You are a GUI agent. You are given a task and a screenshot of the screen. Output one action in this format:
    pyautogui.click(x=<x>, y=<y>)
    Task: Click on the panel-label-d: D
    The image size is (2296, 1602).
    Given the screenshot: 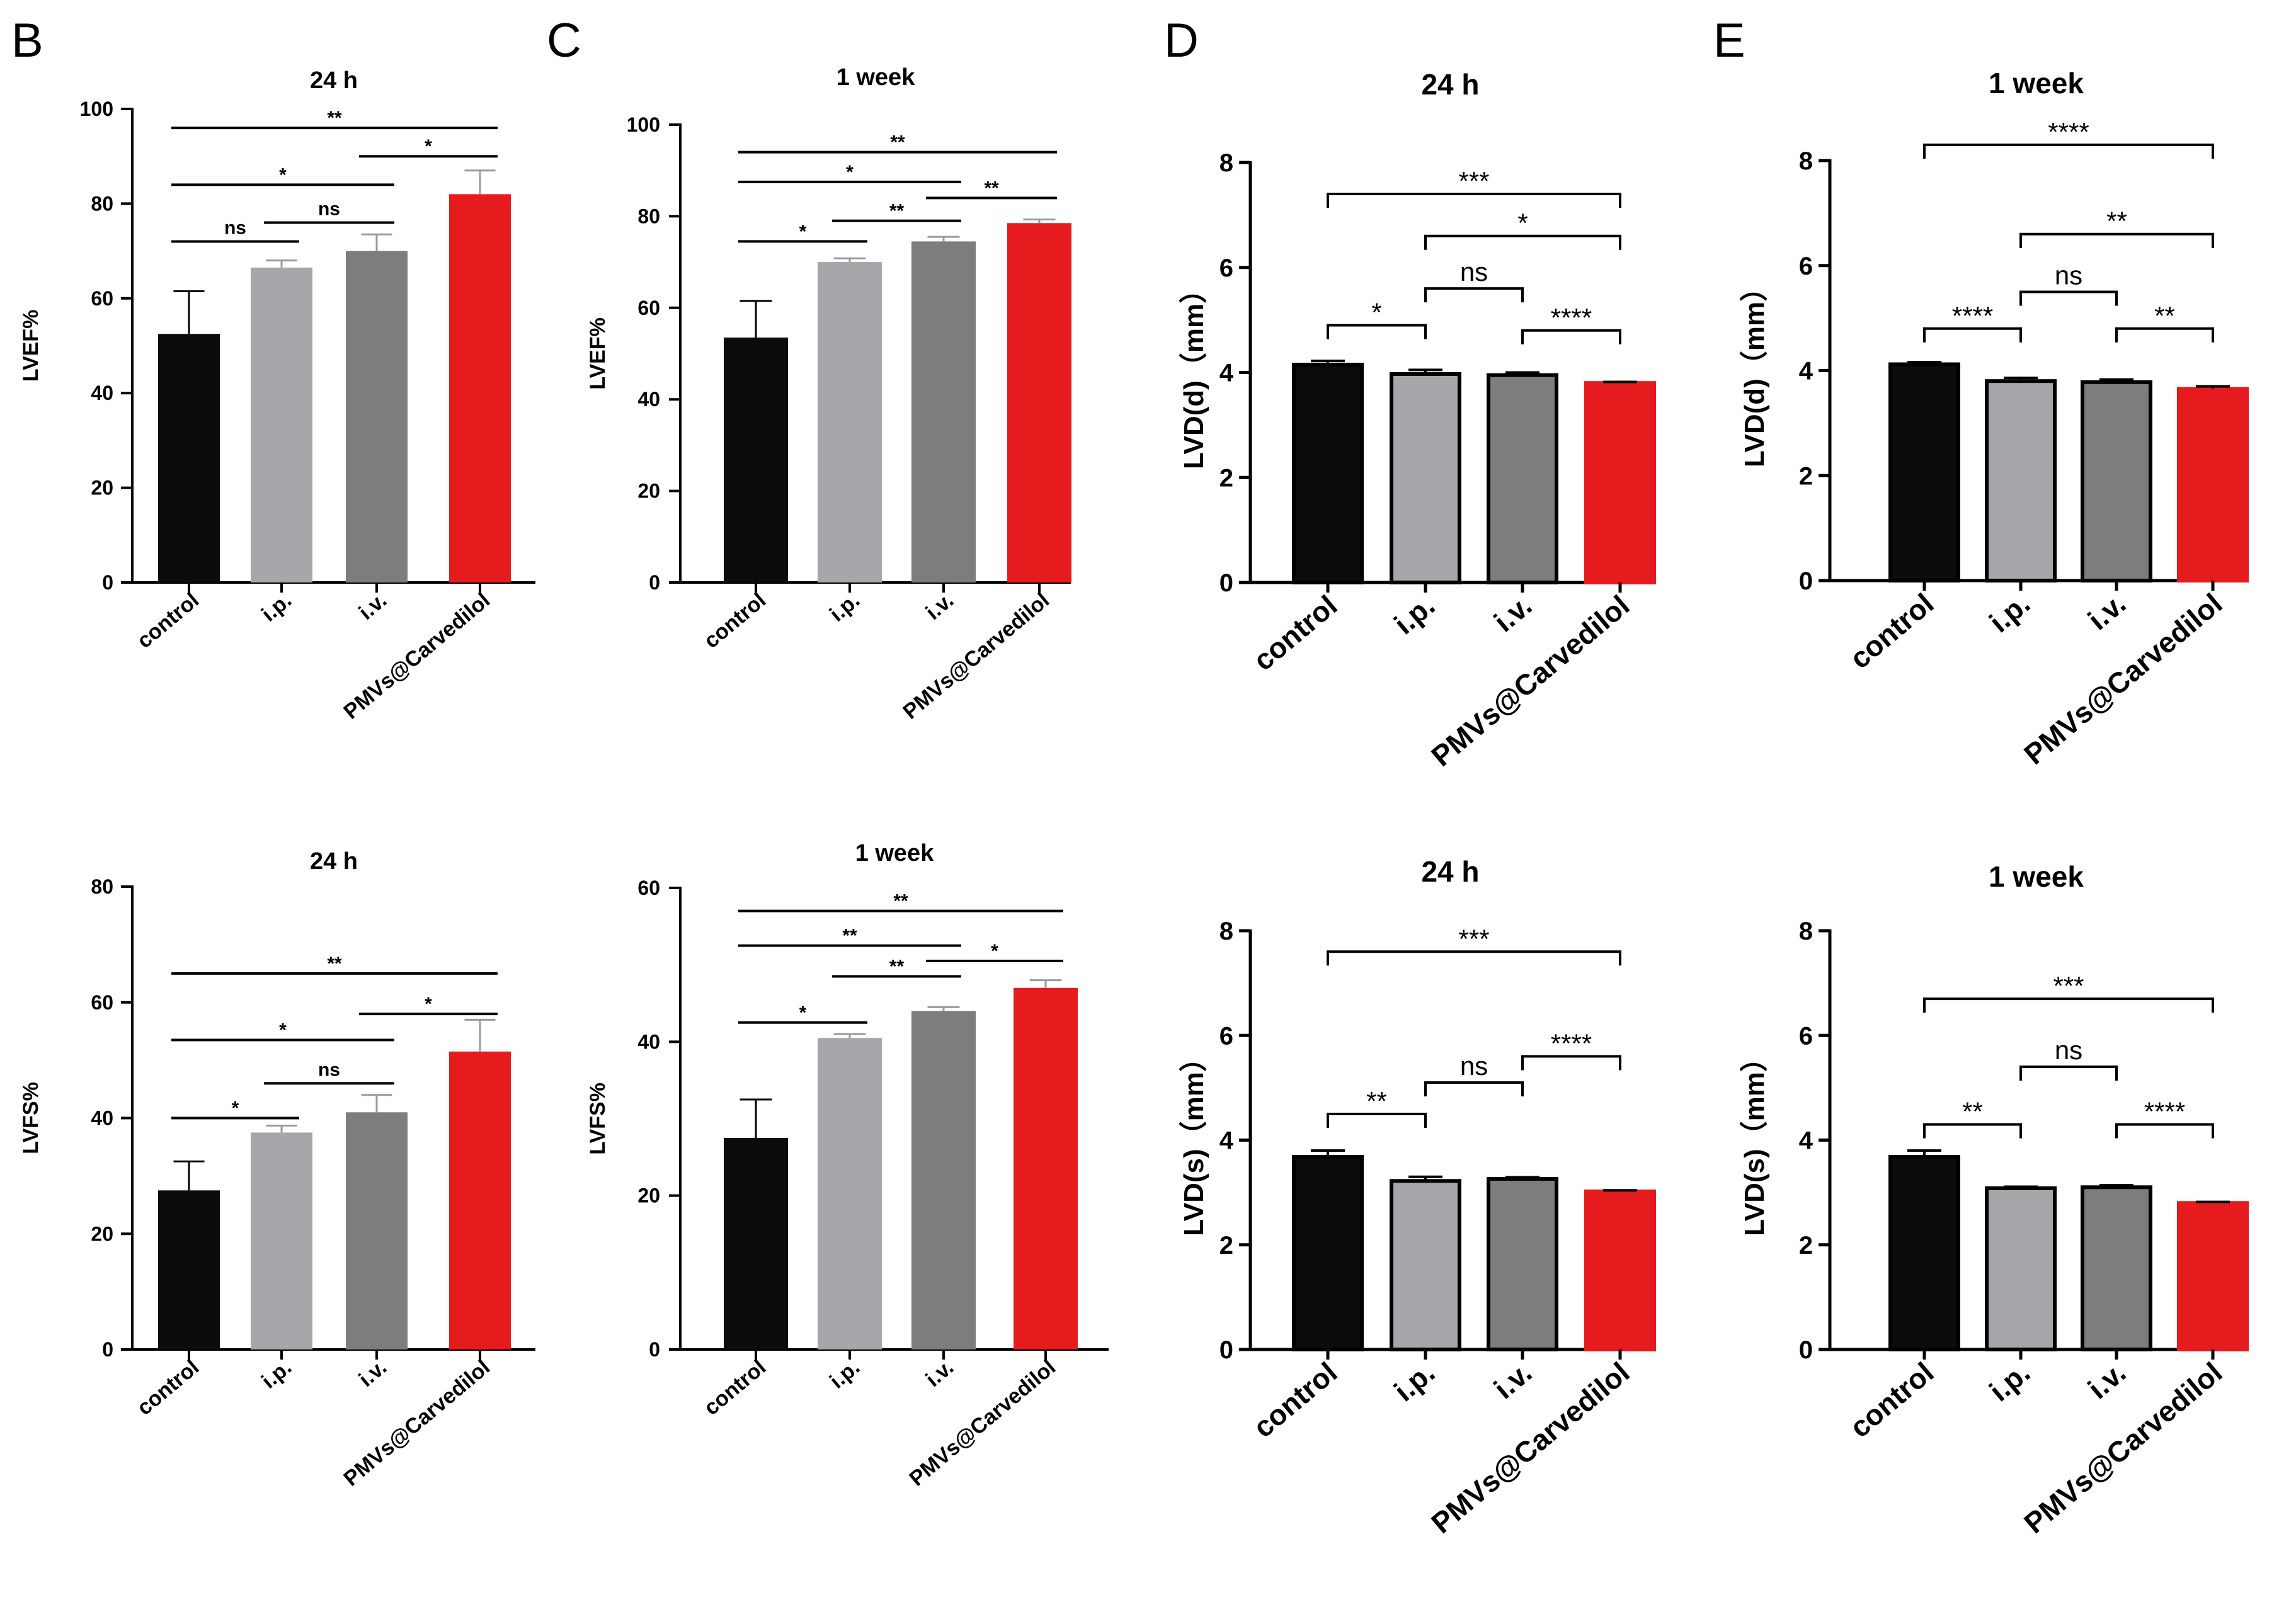 What is the action you would take?
    pyautogui.click(x=1181, y=41)
    